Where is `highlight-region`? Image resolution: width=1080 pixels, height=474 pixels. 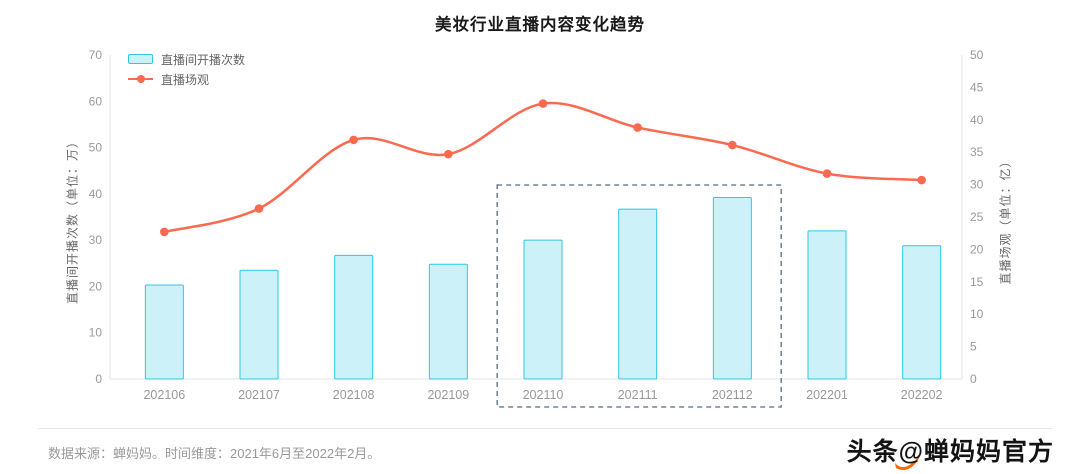
highlight-region is located at coordinates (639, 296).